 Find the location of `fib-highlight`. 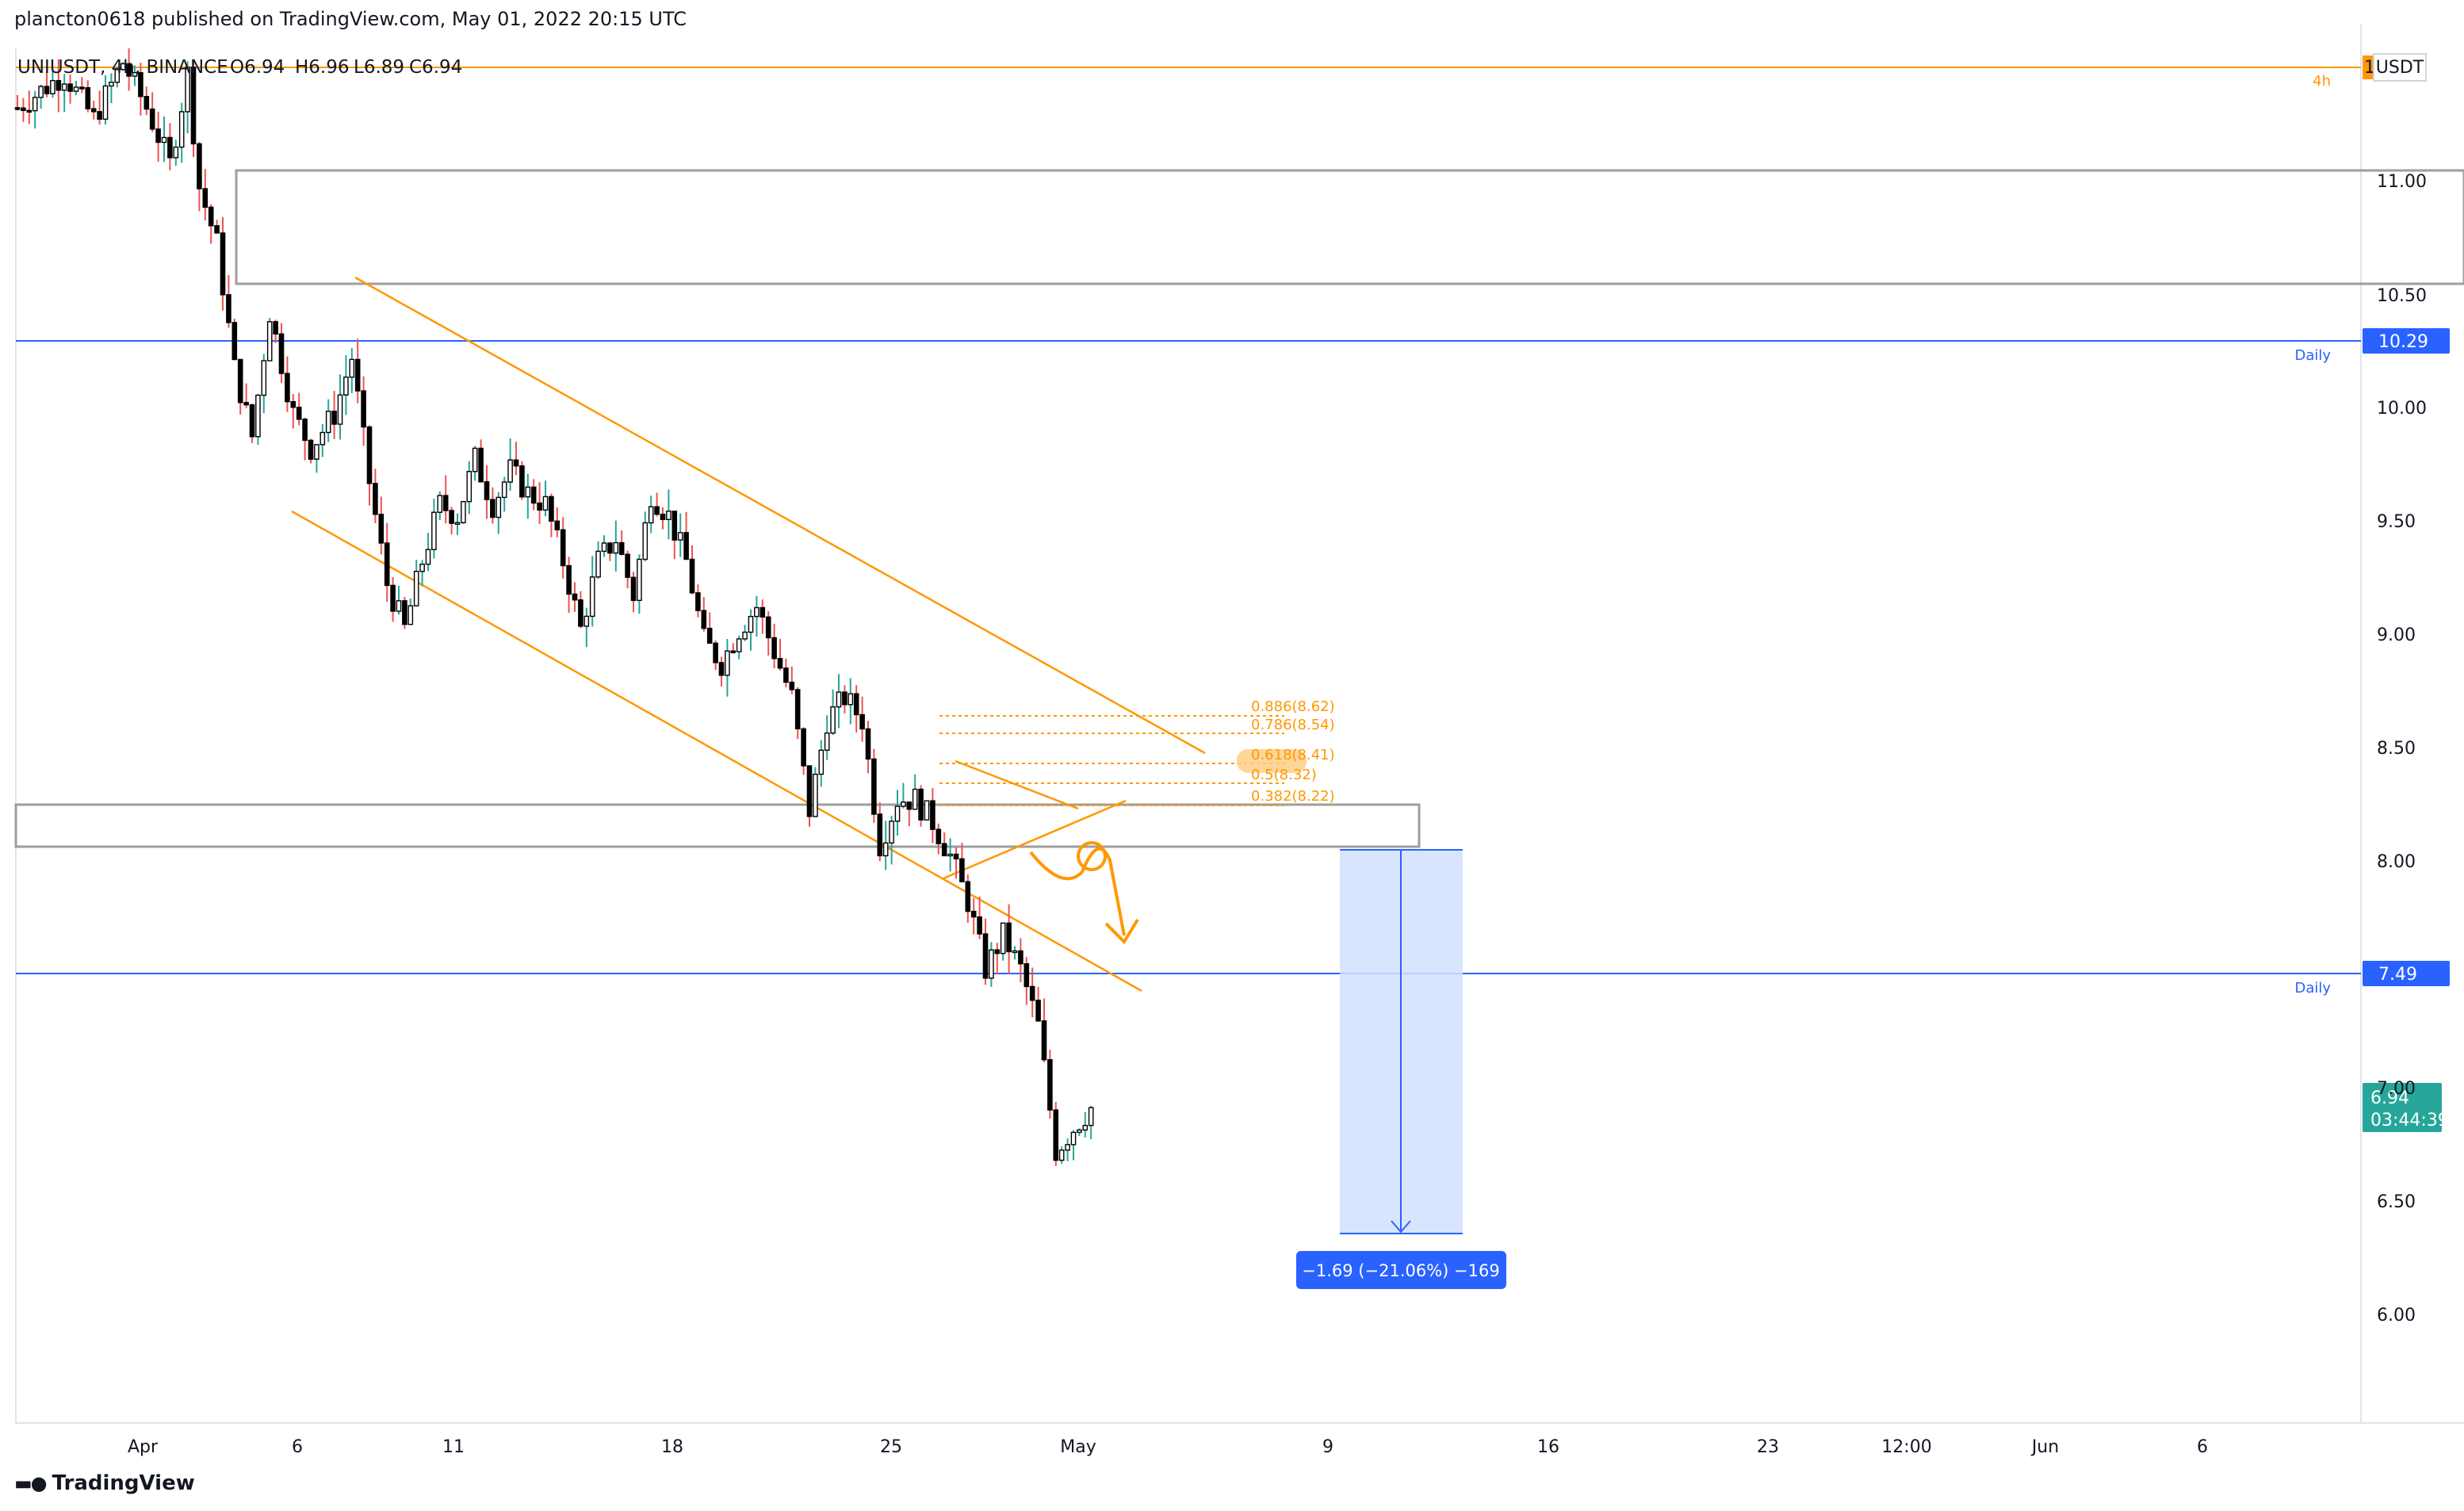

fib-highlight is located at coordinates (1272, 761).